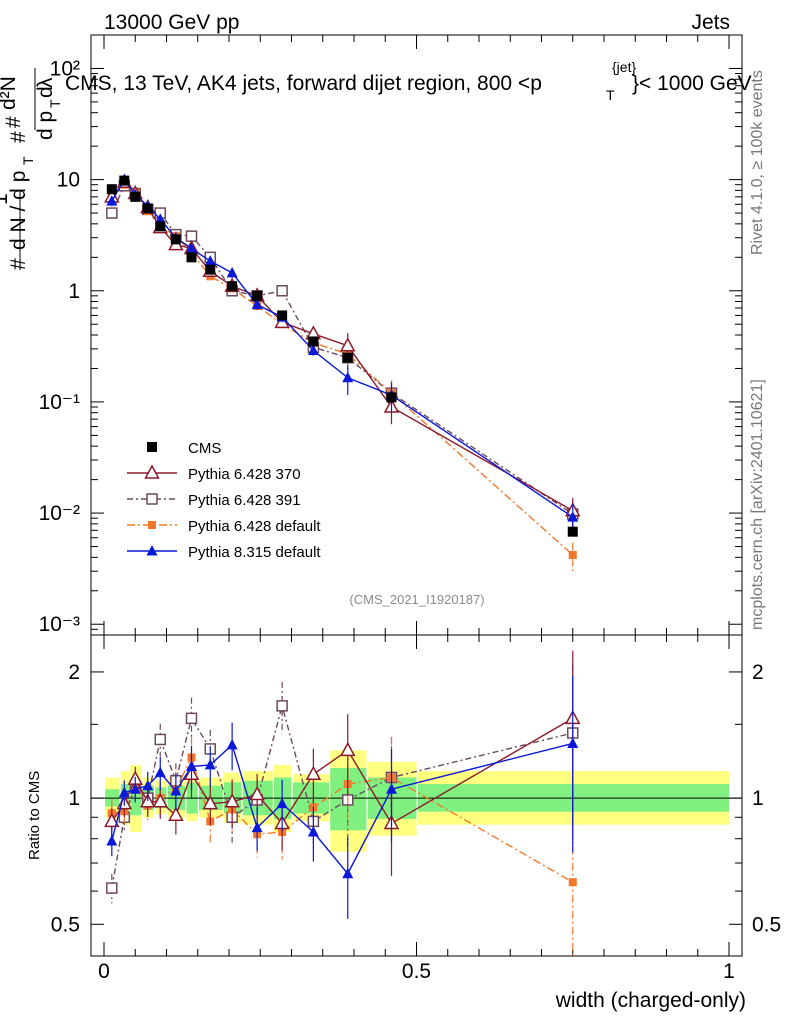 This screenshot has height=1024, width=786. What do you see at coordinates (416, 971) in the screenshot?
I see `x-tick-label: 0.5` at bounding box center [416, 971].